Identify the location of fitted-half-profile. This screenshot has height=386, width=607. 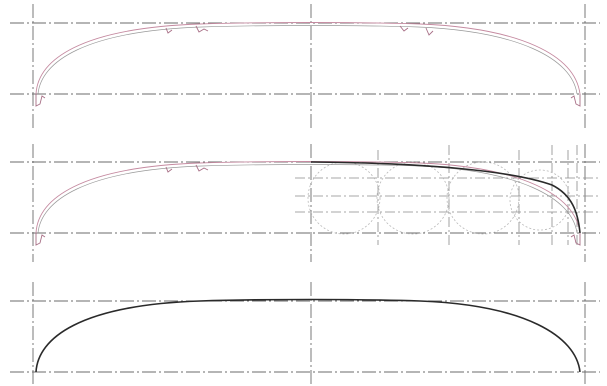
(445, 197).